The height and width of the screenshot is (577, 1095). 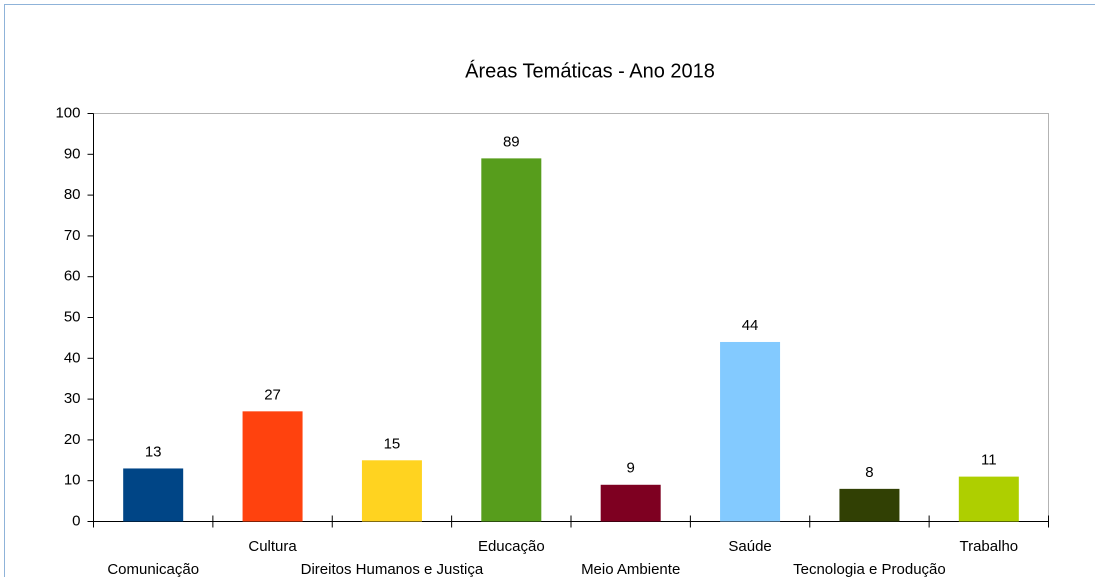 I want to click on y-tick-label: 60, so click(x=72, y=276).